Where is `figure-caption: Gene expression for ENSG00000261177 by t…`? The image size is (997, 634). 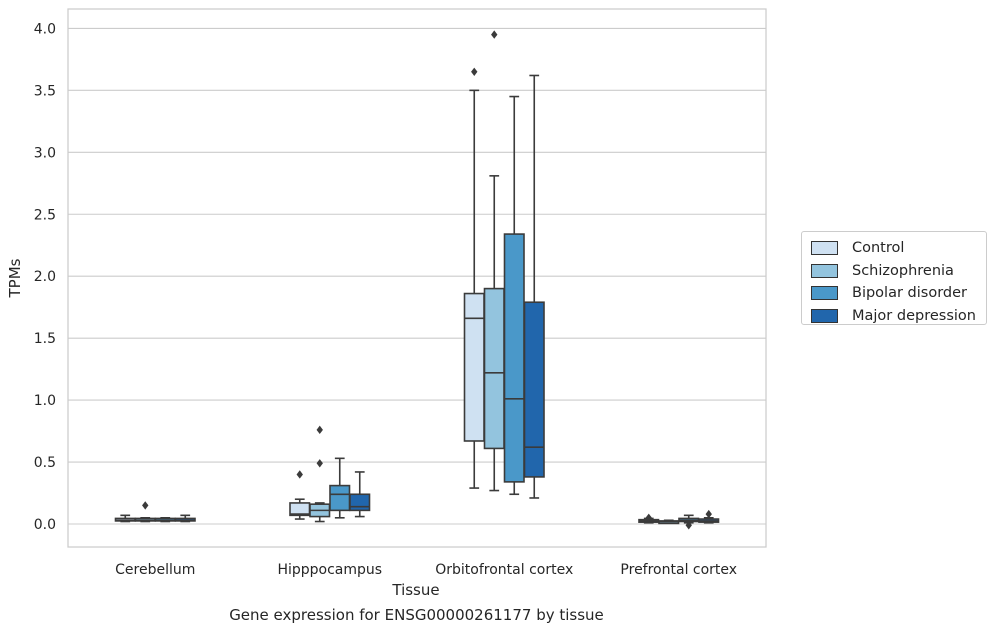
figure-caption: Gene expression for ENSG00000261177 by t… is located at coordinates (416, 615).